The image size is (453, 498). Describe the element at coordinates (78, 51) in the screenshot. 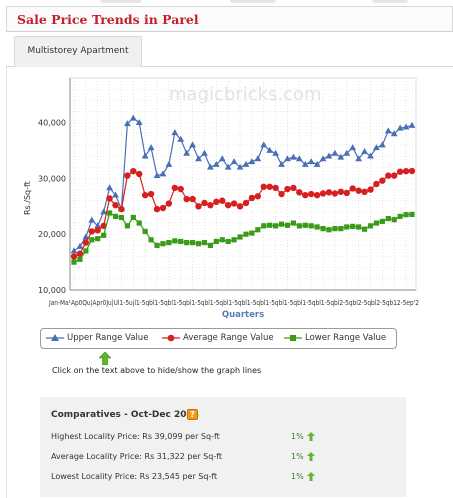

I see `tab-multistorey-apartment: Multistorey Apartment` at that location.